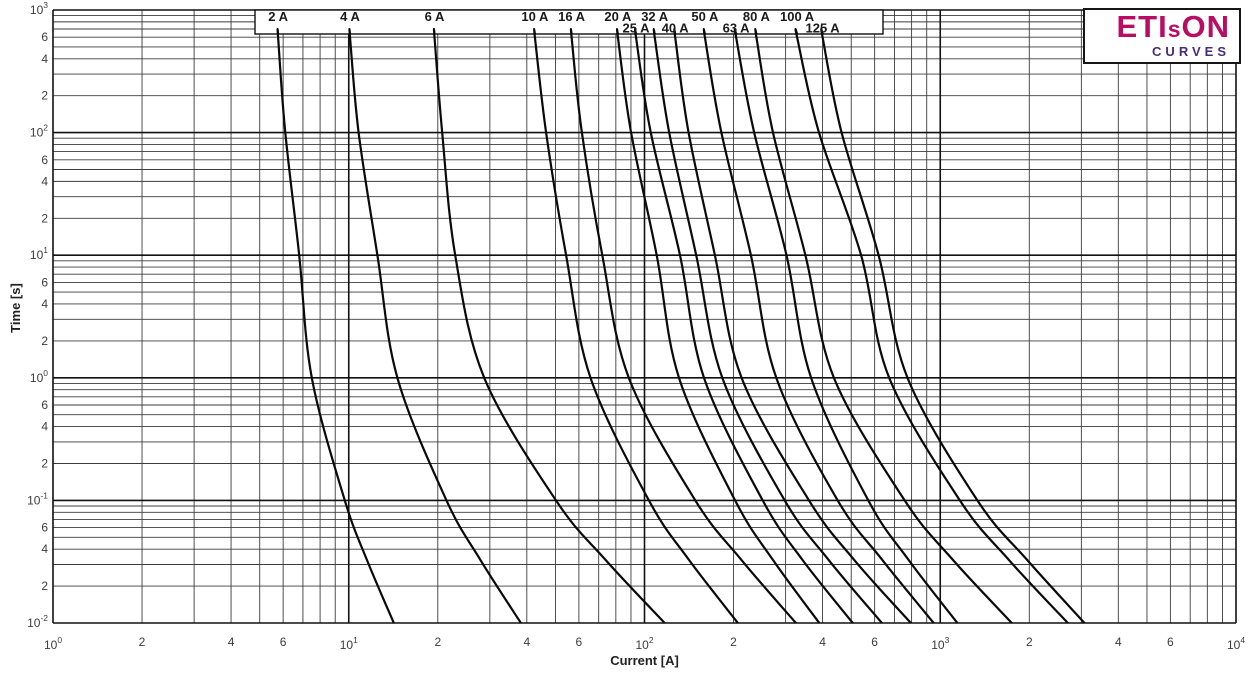 The image size is (1251, 676). Describe the element at coordinates (1118, 642) in the screenshot. I see `x-tick-4e3: 4` at that location.